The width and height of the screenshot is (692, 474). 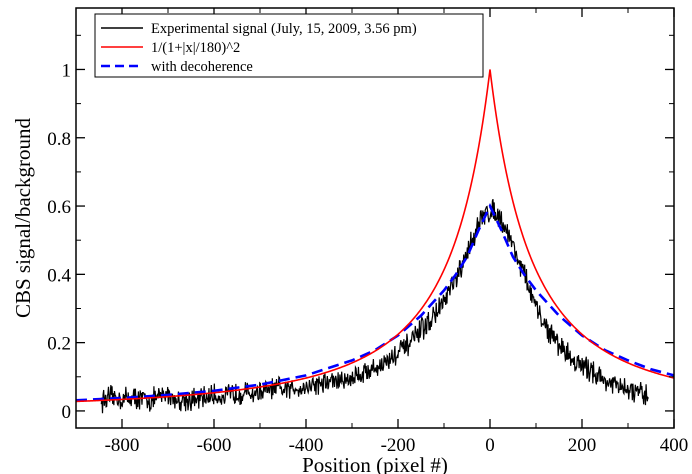 I want to click on legend-box, so click(x=289, y=45).